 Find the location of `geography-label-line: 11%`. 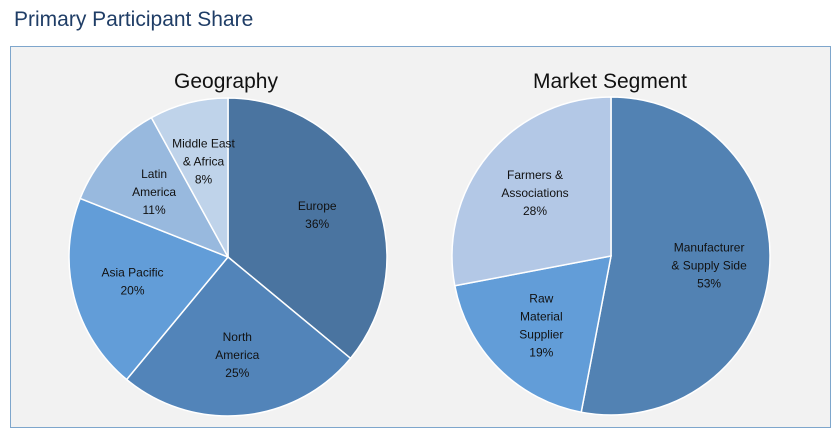

geography-label-line: 11% is located at coordinates (154, 210).